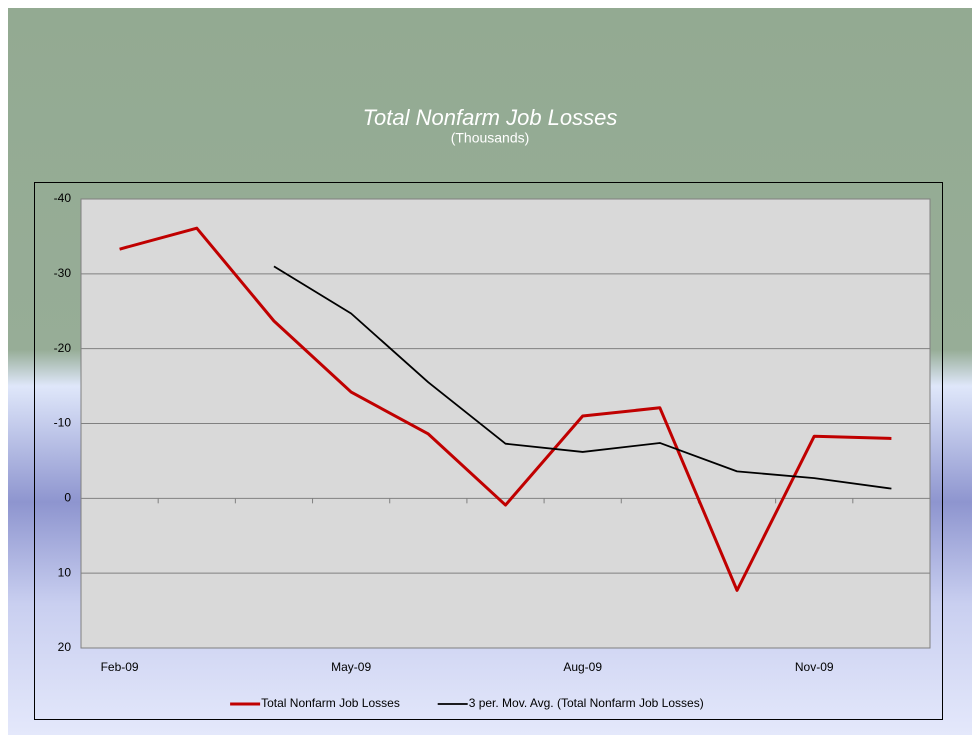 The height and width of the screenshot is (752, 972). I want to click on chart-title: Total Nonfarm Job Losses, so click(490, 117).